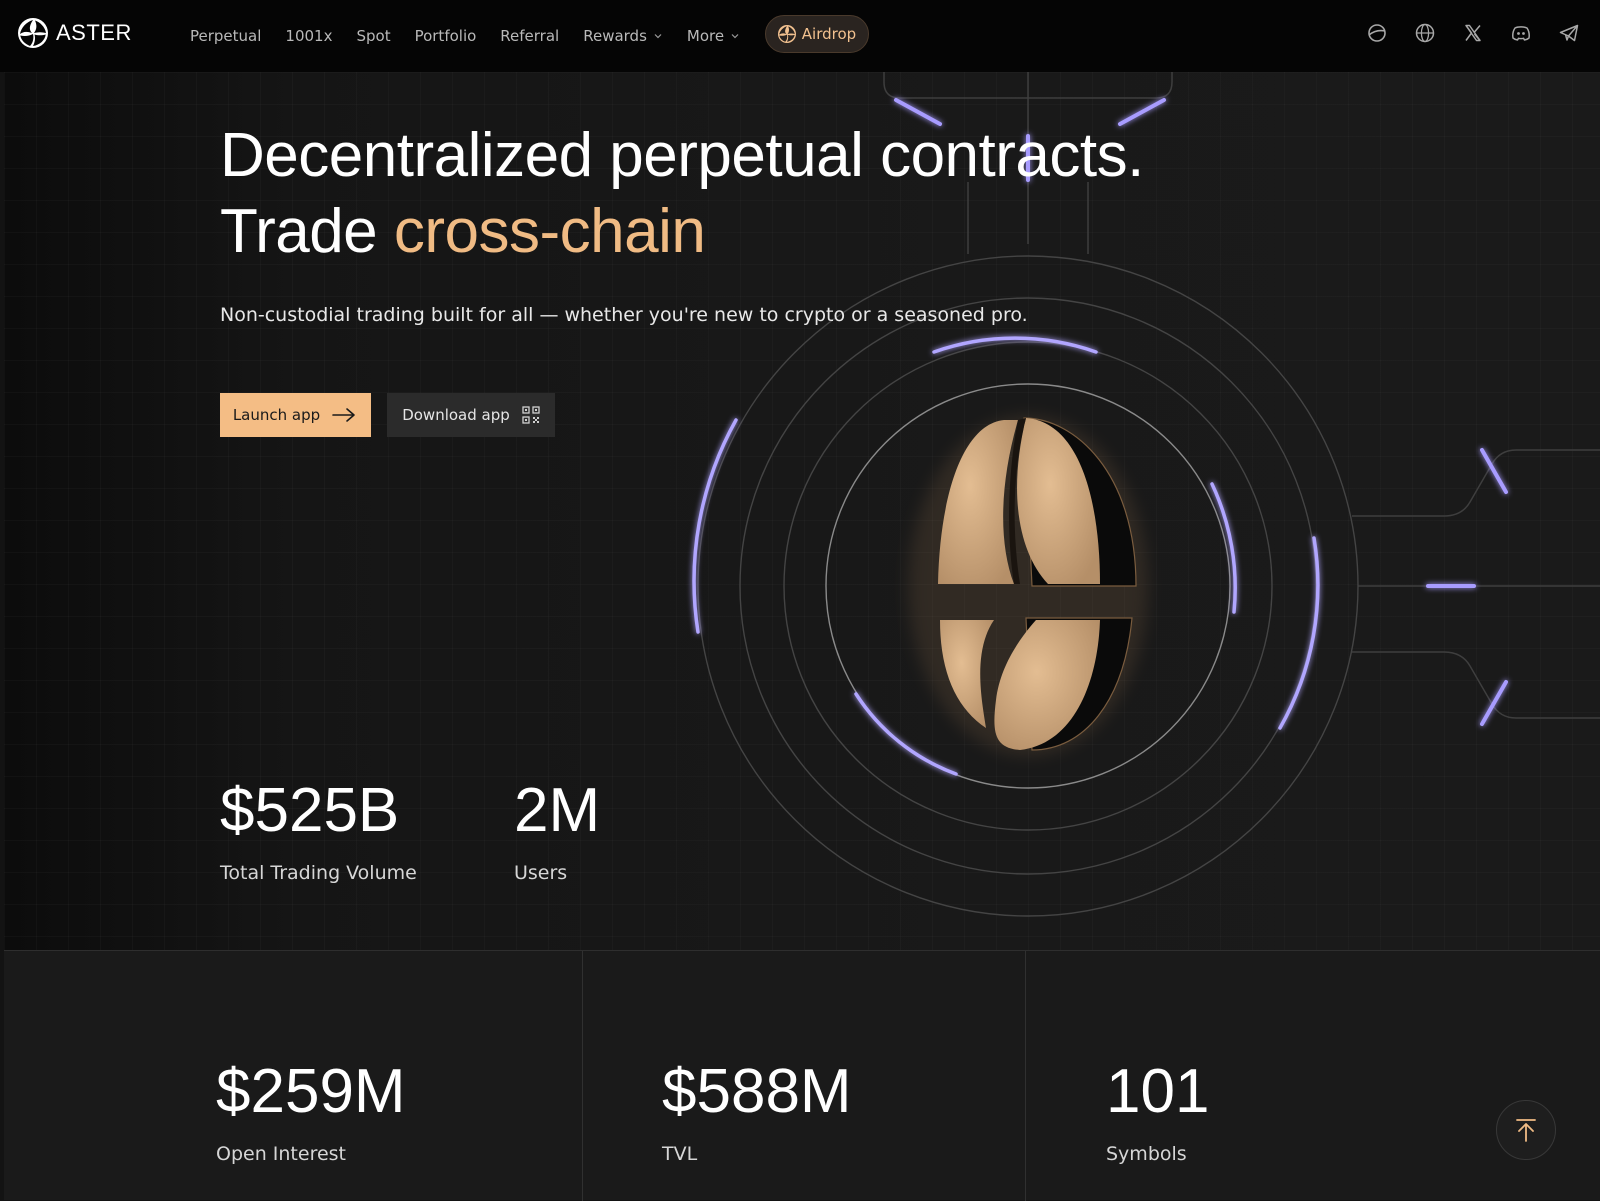 The image size is (1600, 1201). I want to click on stat-label: Users, so click(541, 873).